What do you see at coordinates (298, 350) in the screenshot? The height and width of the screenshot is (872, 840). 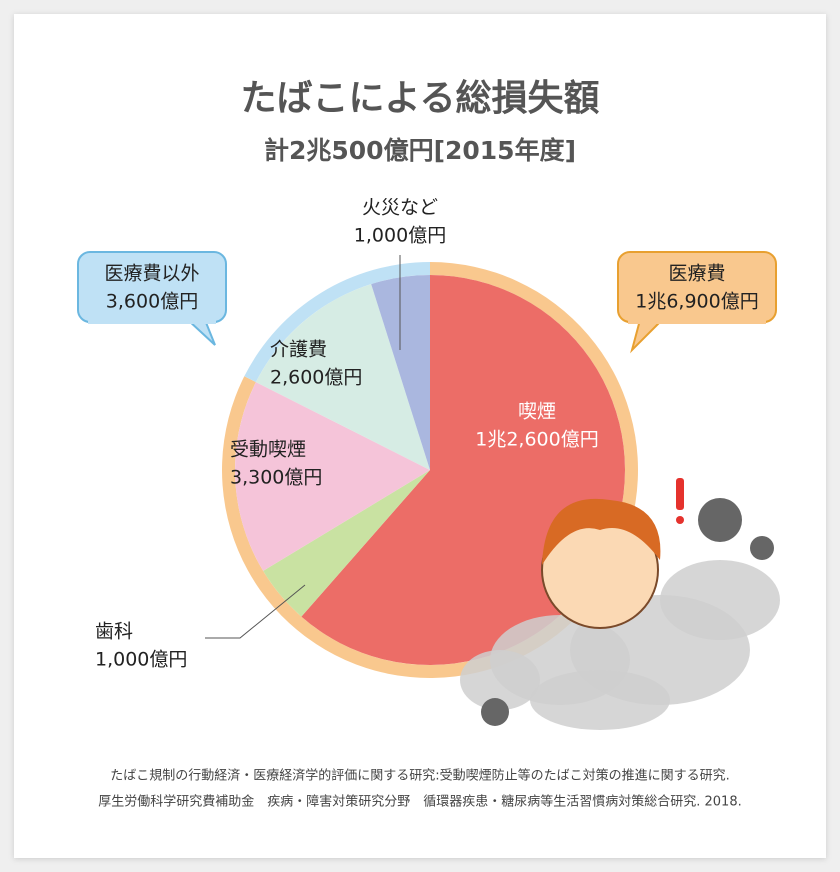 I see `slice-label: 介護費` at bounding box center [298, 350].